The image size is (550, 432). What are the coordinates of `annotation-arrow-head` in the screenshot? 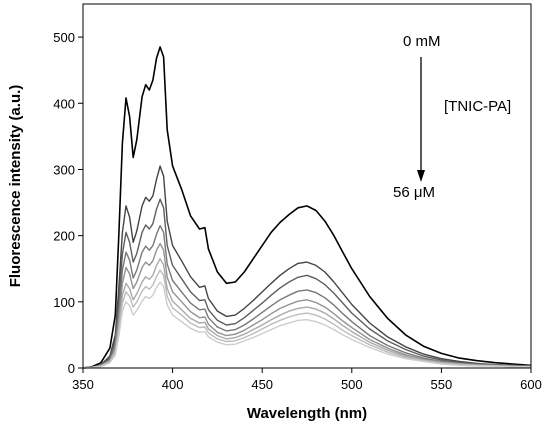 It's located at (421, 176).